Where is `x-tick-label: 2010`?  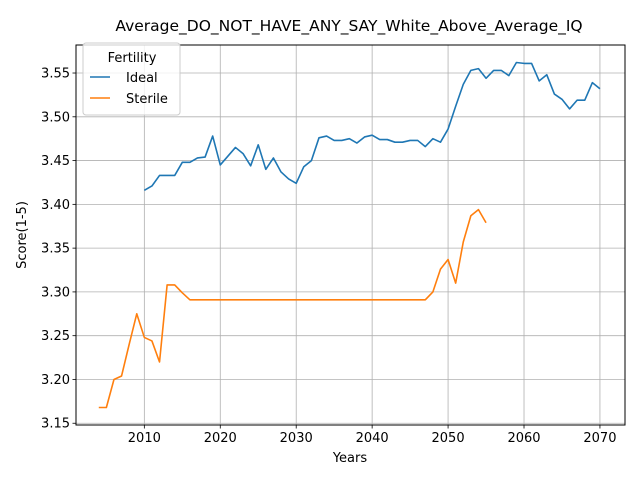 x-tick-label: 2010 is located at coordinates (144, 438).